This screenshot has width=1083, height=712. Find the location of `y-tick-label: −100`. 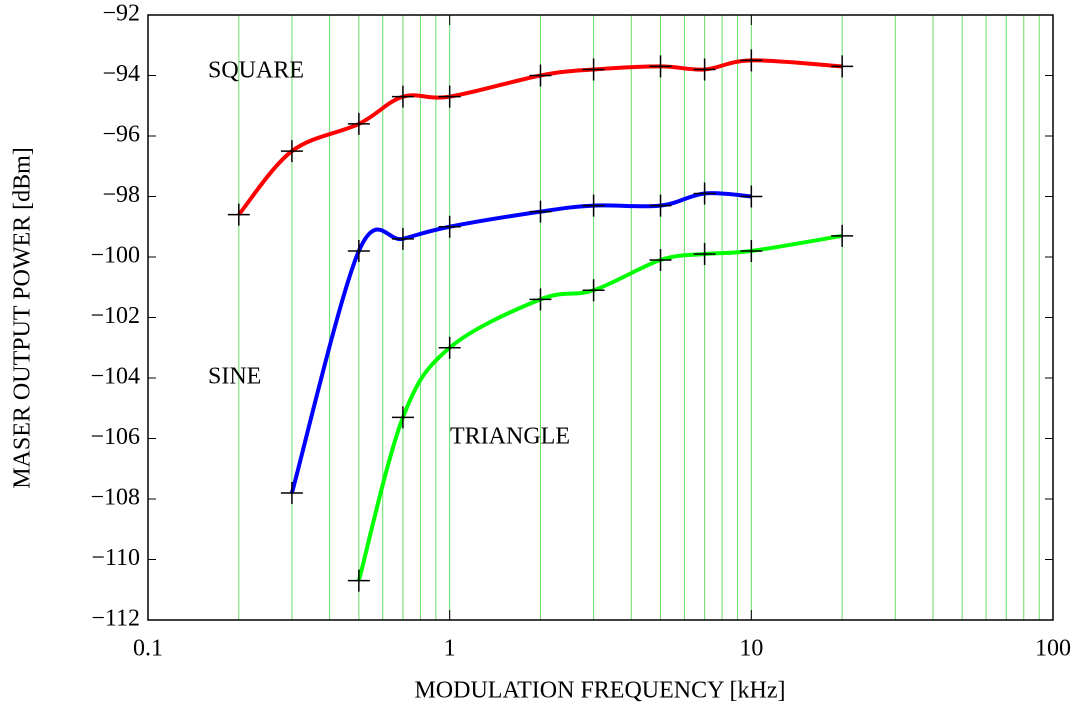

y-tick-label: −100 is located at coordinates (115, 256).